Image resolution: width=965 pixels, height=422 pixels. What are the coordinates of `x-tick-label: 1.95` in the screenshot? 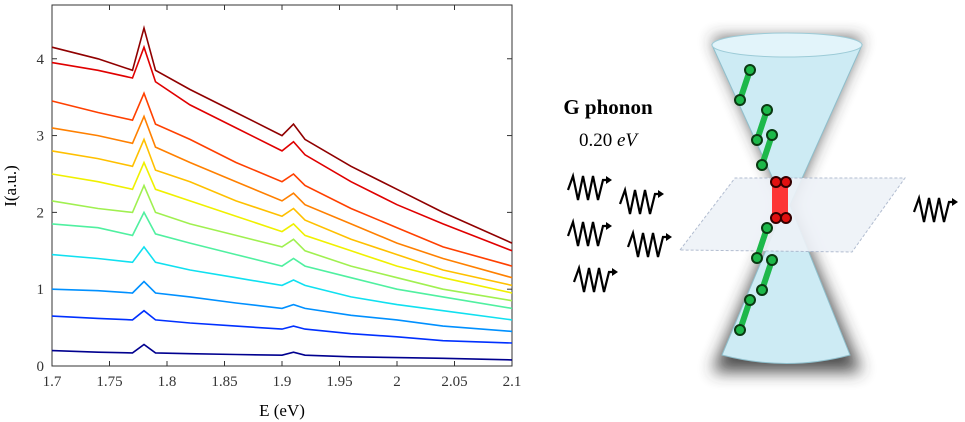 It's located at (339, 382).